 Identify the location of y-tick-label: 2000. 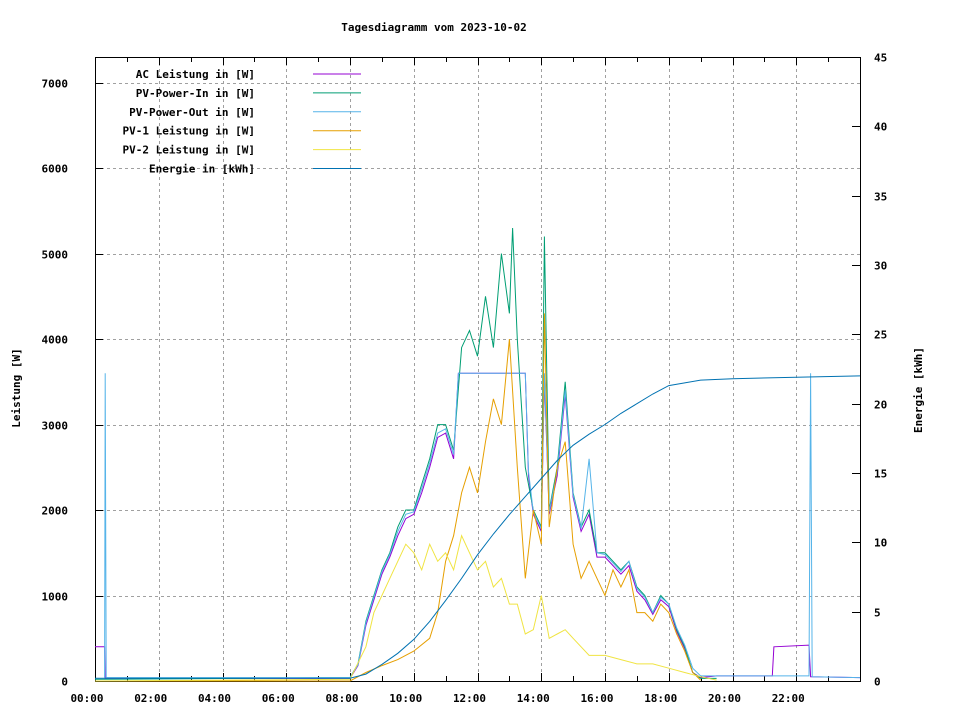
(55, 511).